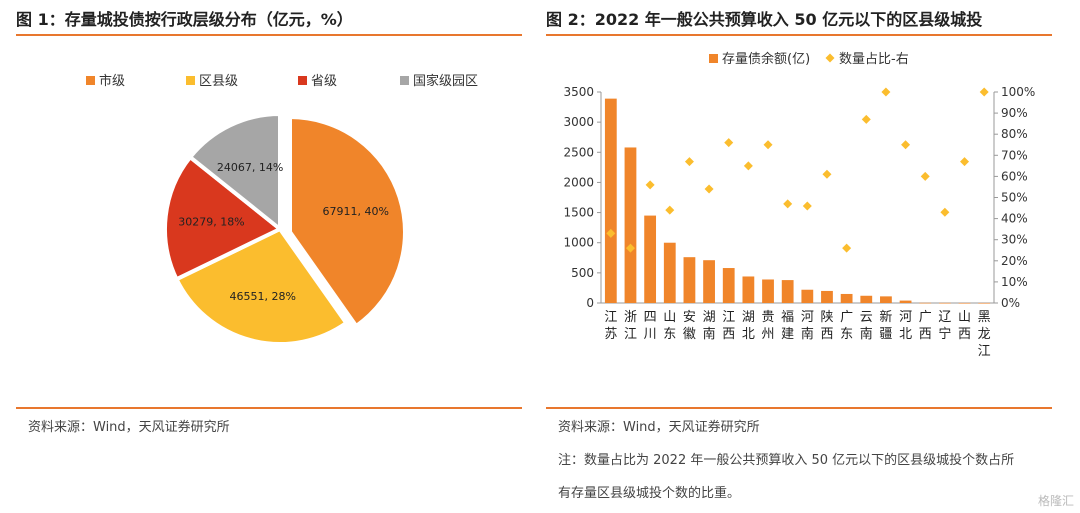 The image size is (1080, 513). Describe the element at coordinates (1010, 303) in the screenshot. I see `right-tick-label: 0%` at that location.